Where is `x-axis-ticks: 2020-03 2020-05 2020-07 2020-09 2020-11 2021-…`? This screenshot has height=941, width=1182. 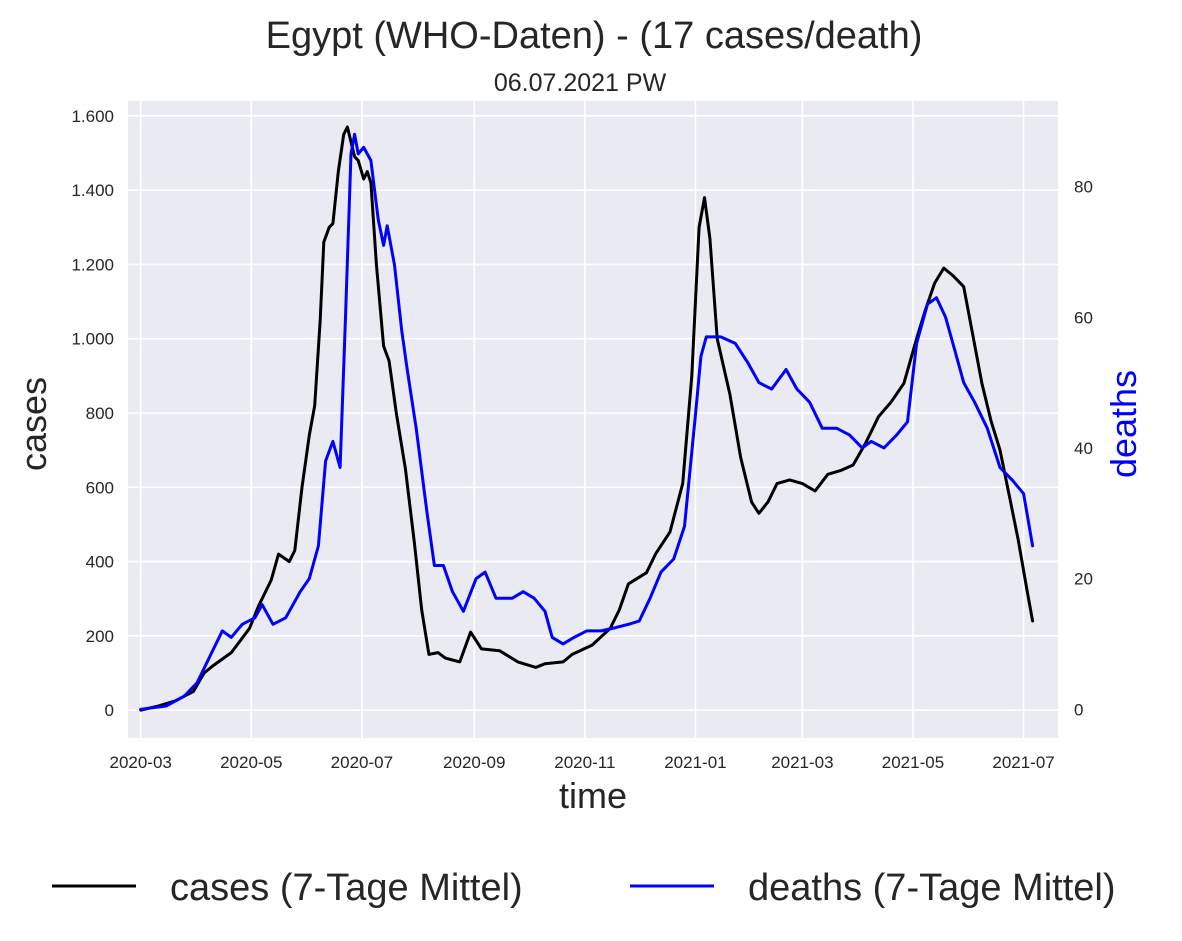 x-axis-ticks: 2020-03 2020-05 2020-07 2020-09 2020-11 2021-… is located at coordinates (581, 762).